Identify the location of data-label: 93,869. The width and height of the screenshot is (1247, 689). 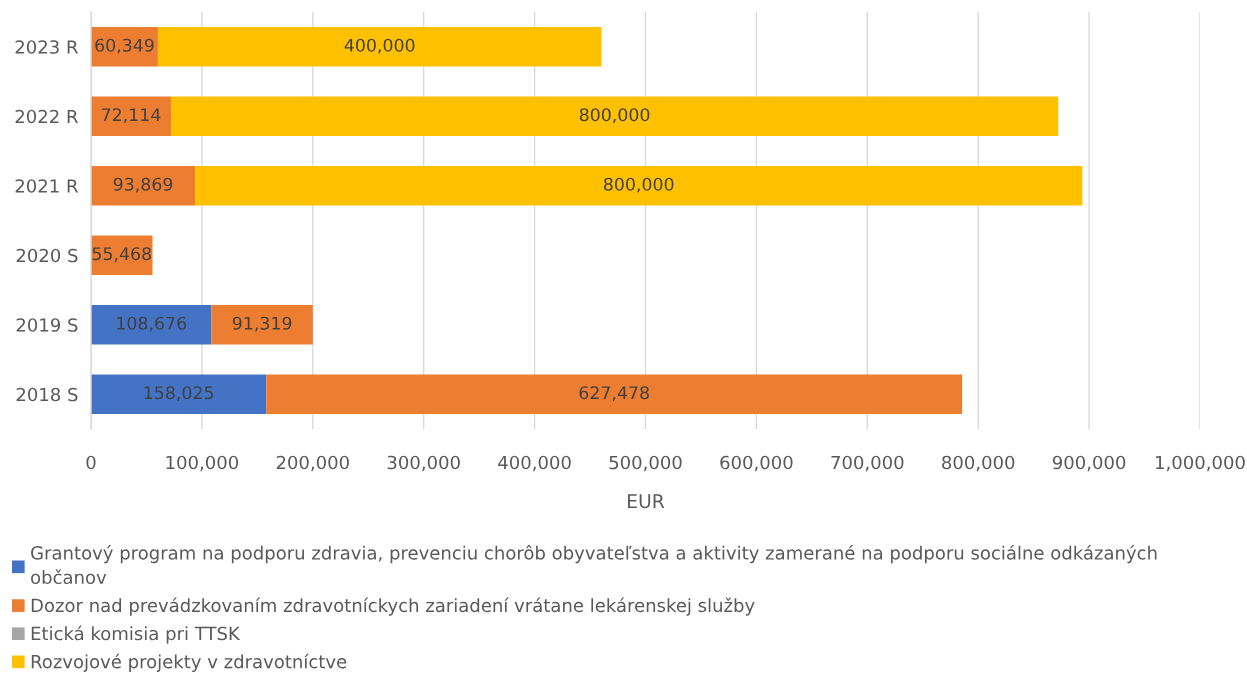
(143, 185).